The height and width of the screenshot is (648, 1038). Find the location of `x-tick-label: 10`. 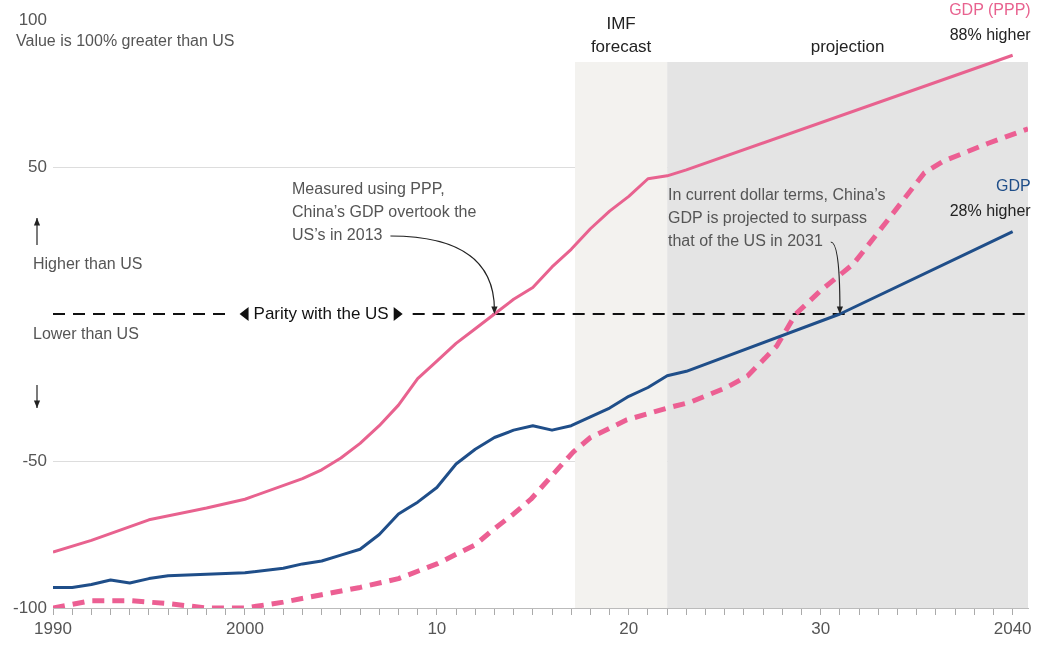

x-tick-label: 10 is located at coordinates (437, 628).